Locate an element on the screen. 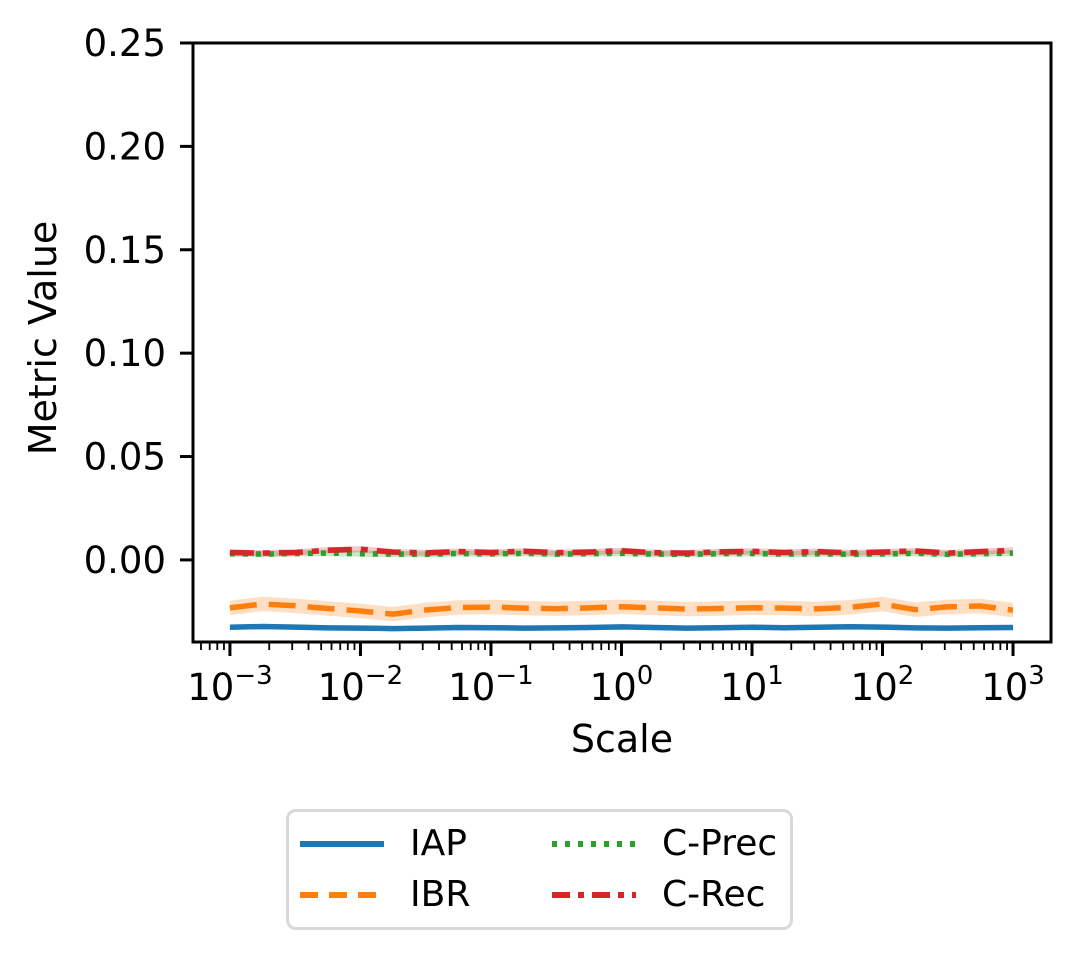 Image resolution: width=1078 pixels, height=962 pixels. x-tick-label: 10⁰ is located at coordinates (622, 685).